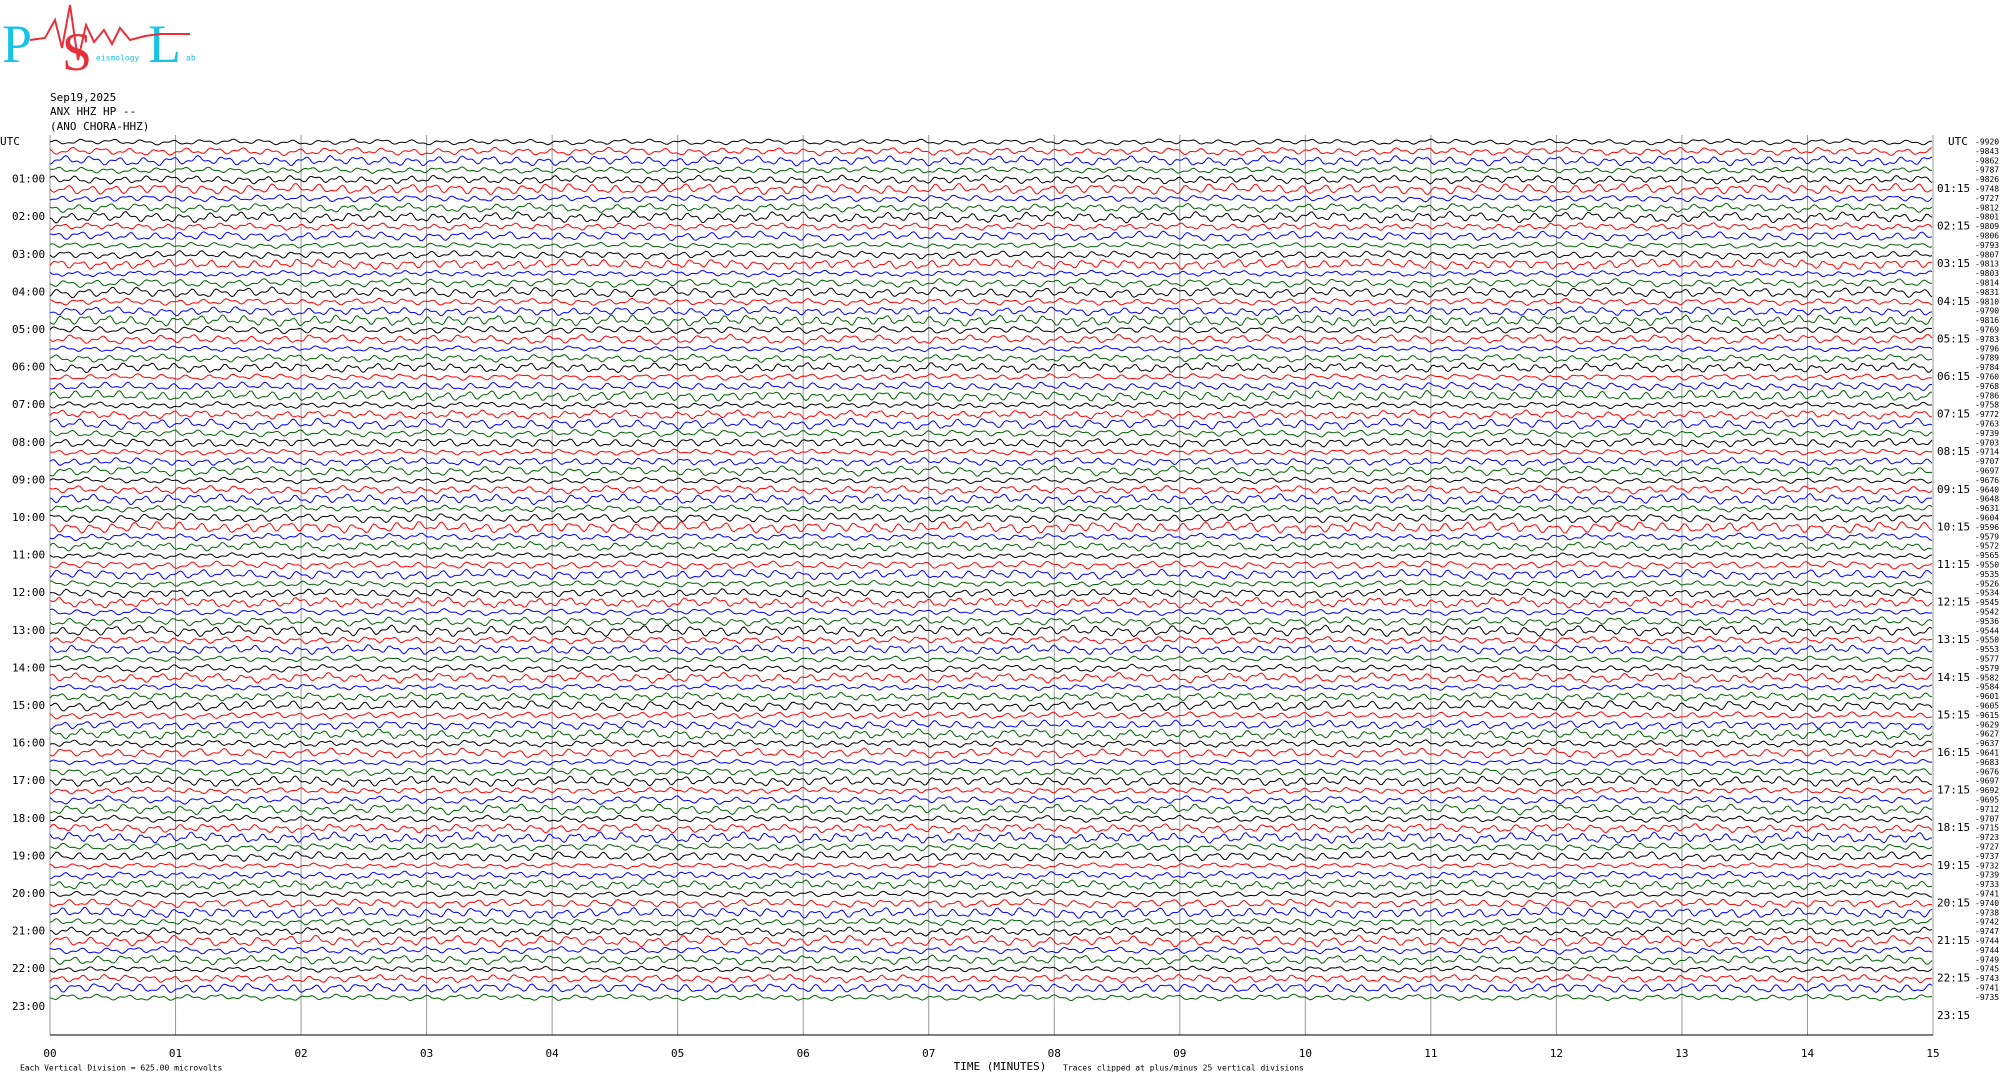 This screenshot has width=2010, height=1080. Describe the element at coordinates (1987, 593) in the screenshot. I see `offset-label: -9534` at that location.